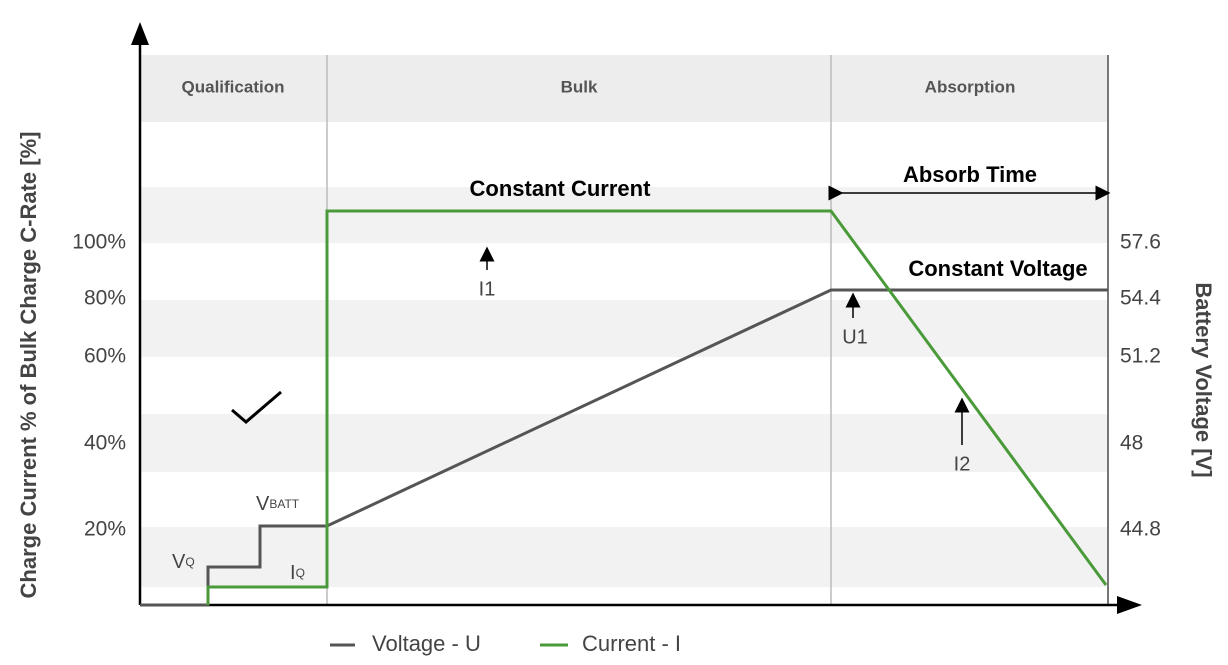 This screenshot has width=1228, height=665. Describe the element at coordinates (256, 407) in the screenshot. I see `checkmark` at that location.